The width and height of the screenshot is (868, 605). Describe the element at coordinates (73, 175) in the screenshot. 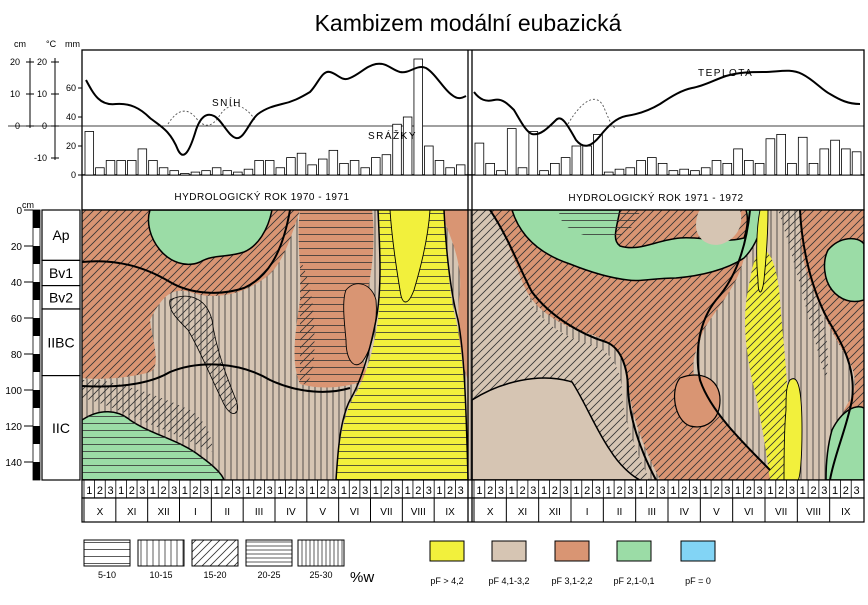

I see `precip-tick-label: 0` at that location.